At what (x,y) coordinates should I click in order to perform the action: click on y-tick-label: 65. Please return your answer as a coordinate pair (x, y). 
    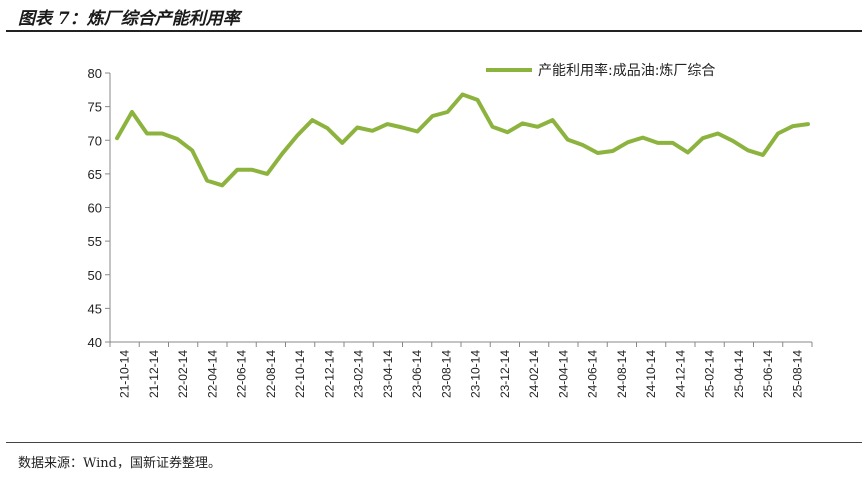
    Looking at the image, I should click on (95, 174).